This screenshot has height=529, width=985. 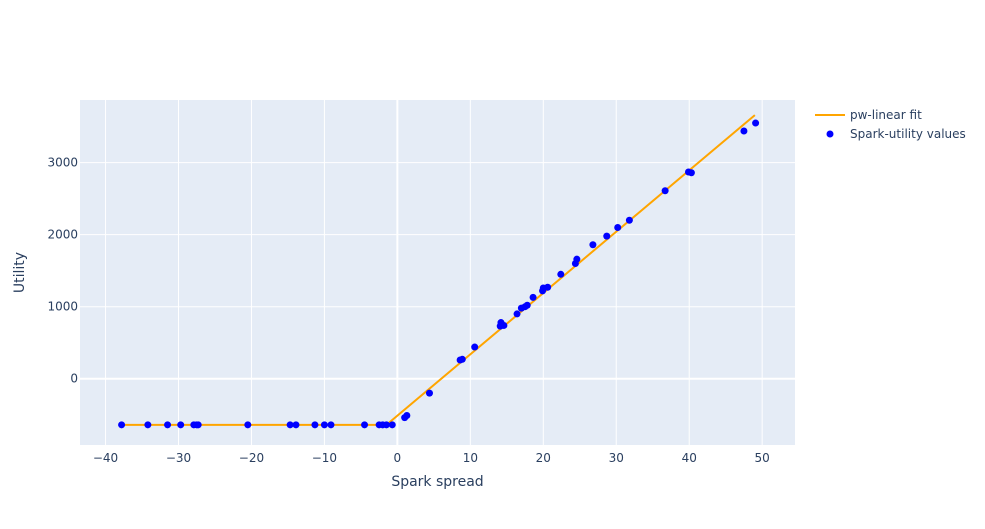 What do you see at coordinates (398, 458) in the screenshot?
I see `x-tick-label: 0` at bounding box center [398, 458].